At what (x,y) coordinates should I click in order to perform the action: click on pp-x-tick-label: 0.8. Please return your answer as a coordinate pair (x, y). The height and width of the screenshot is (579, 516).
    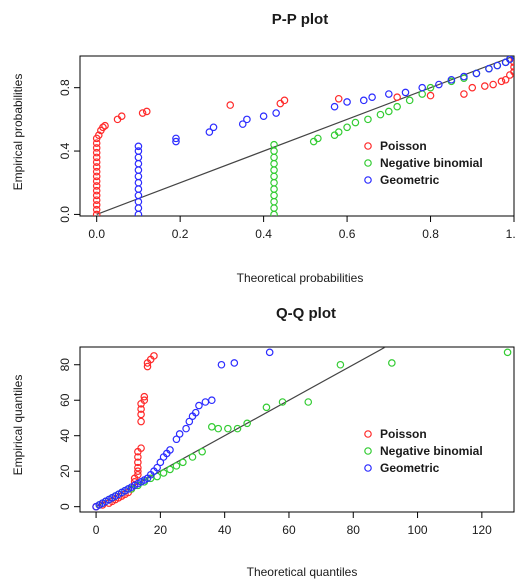
    Looking at the image, I should click on (430, 234).